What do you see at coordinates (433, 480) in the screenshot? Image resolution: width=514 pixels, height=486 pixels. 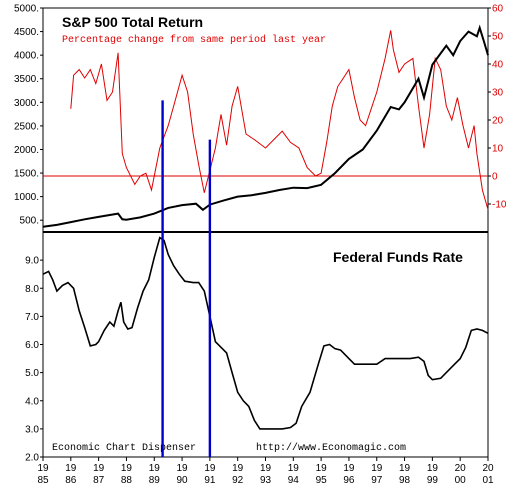 I see `x-tick-label-year: 99` at bounding box center [433, 480].